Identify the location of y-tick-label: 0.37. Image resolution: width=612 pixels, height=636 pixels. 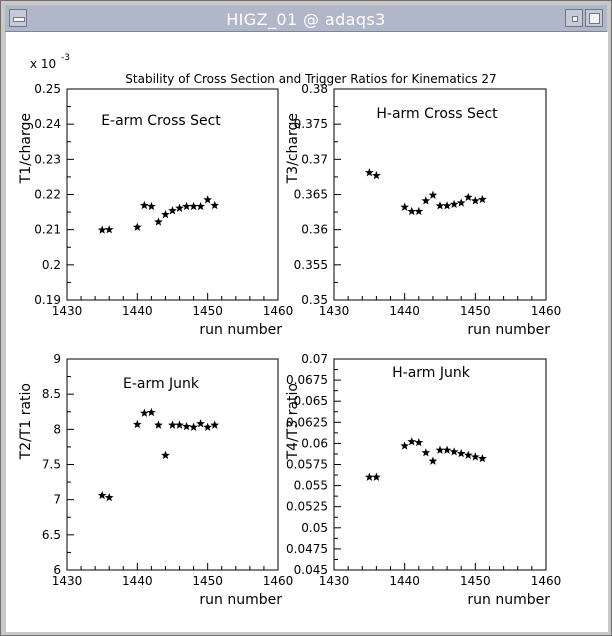
(314, 159).